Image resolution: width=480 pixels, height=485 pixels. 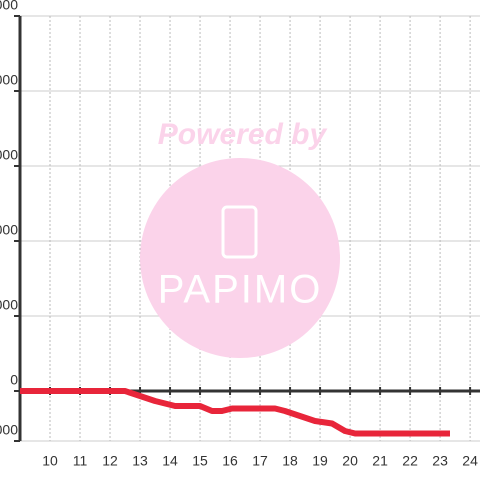 I want to click on x-tick-label: 11, so click(x=80, y=461).